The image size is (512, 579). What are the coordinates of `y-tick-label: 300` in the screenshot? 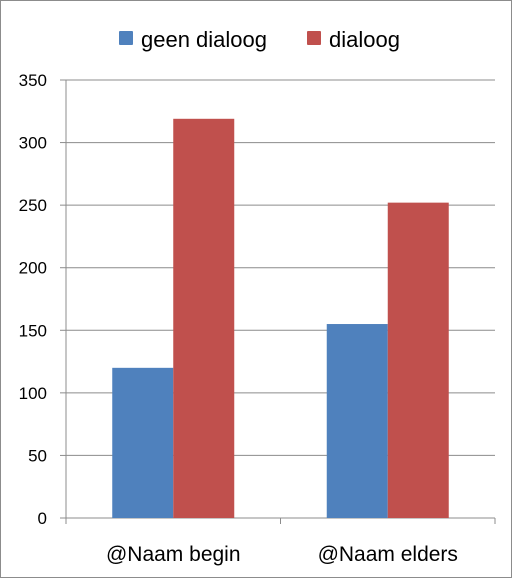 It's located at (33, 143).